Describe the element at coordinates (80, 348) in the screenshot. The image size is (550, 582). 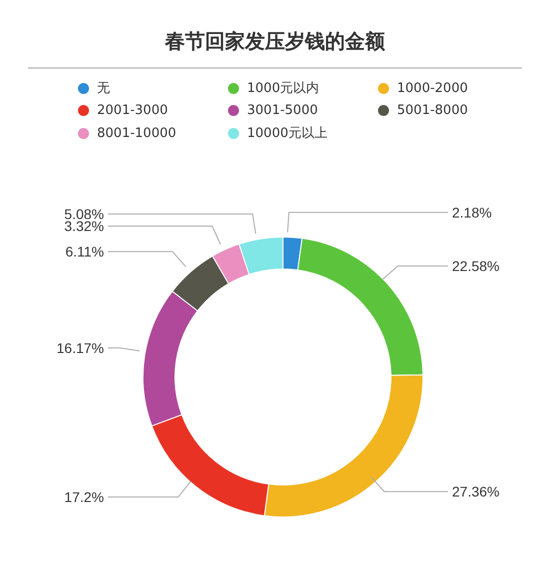
I see `data-label: 16.17%` at that location.